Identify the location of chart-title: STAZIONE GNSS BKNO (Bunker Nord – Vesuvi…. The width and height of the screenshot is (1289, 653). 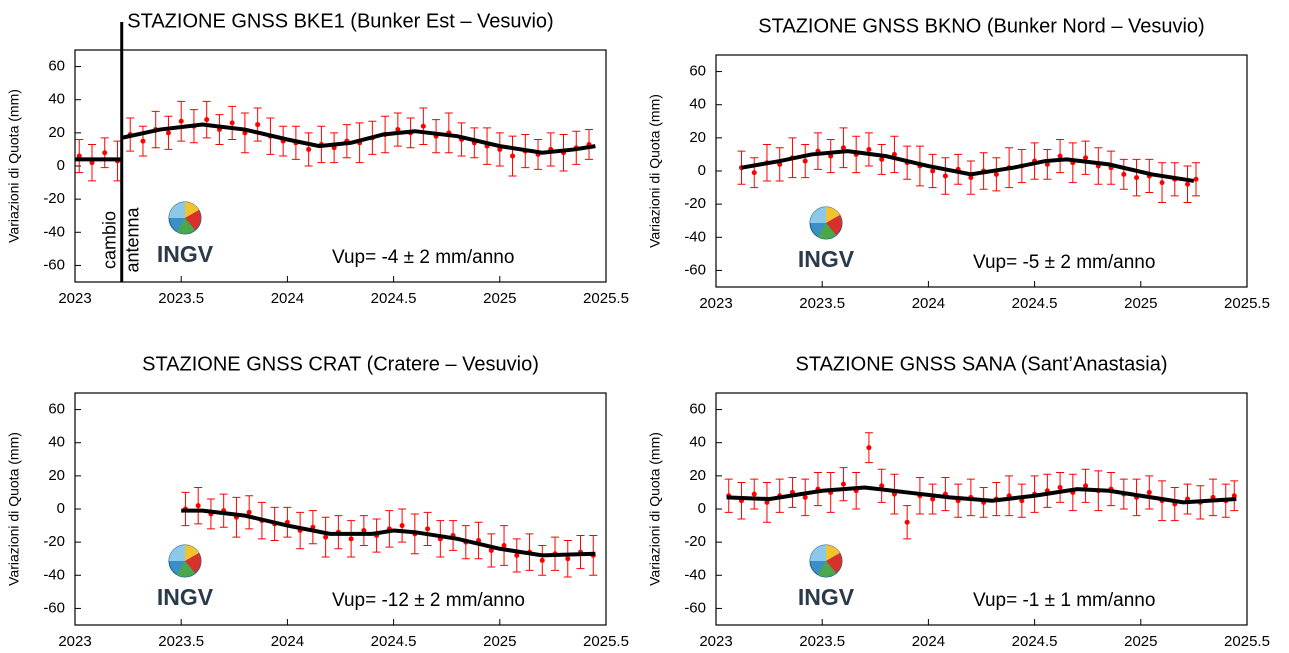
(981, 26).